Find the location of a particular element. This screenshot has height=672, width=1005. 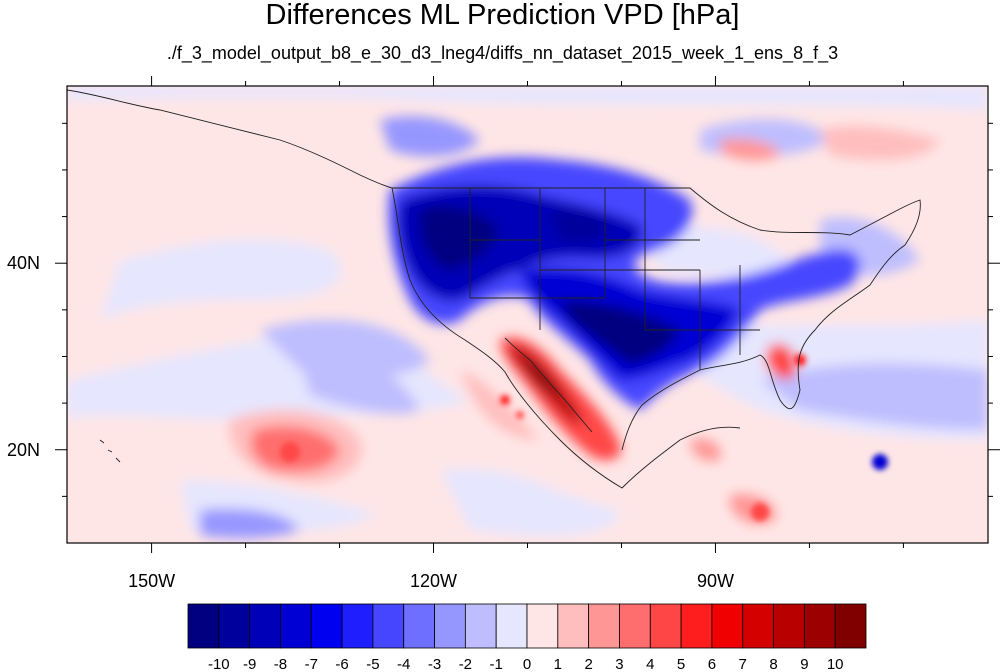

colorbar-label: -4 is located at coordinates (403, 664).